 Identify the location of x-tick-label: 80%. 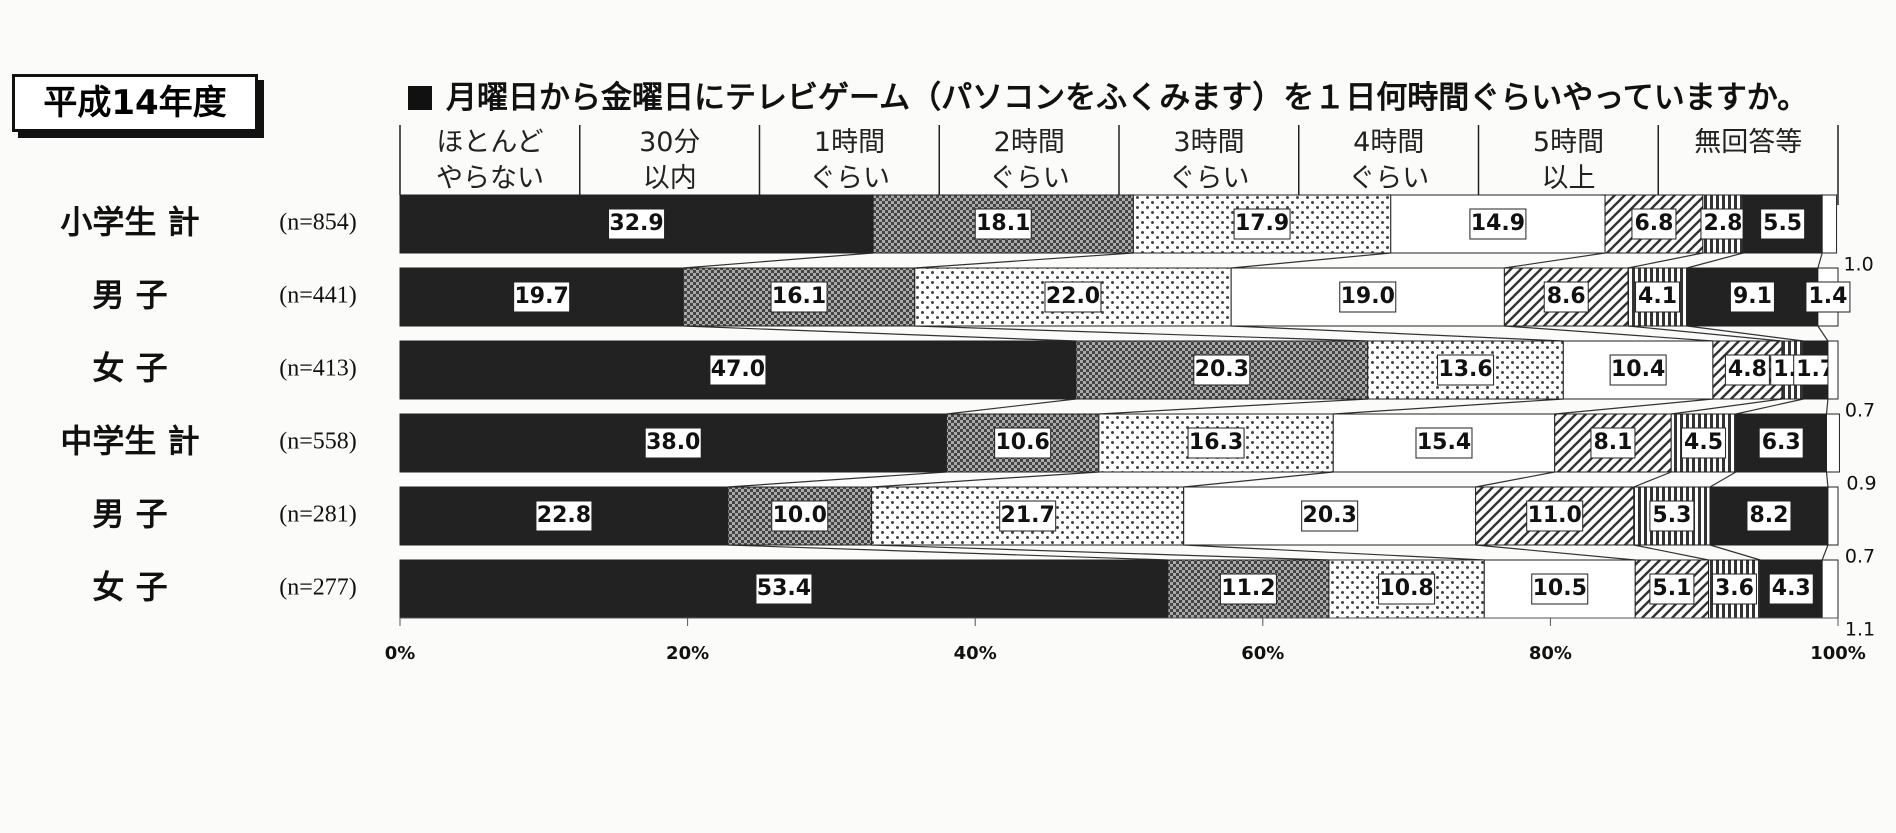
(1550, 653).